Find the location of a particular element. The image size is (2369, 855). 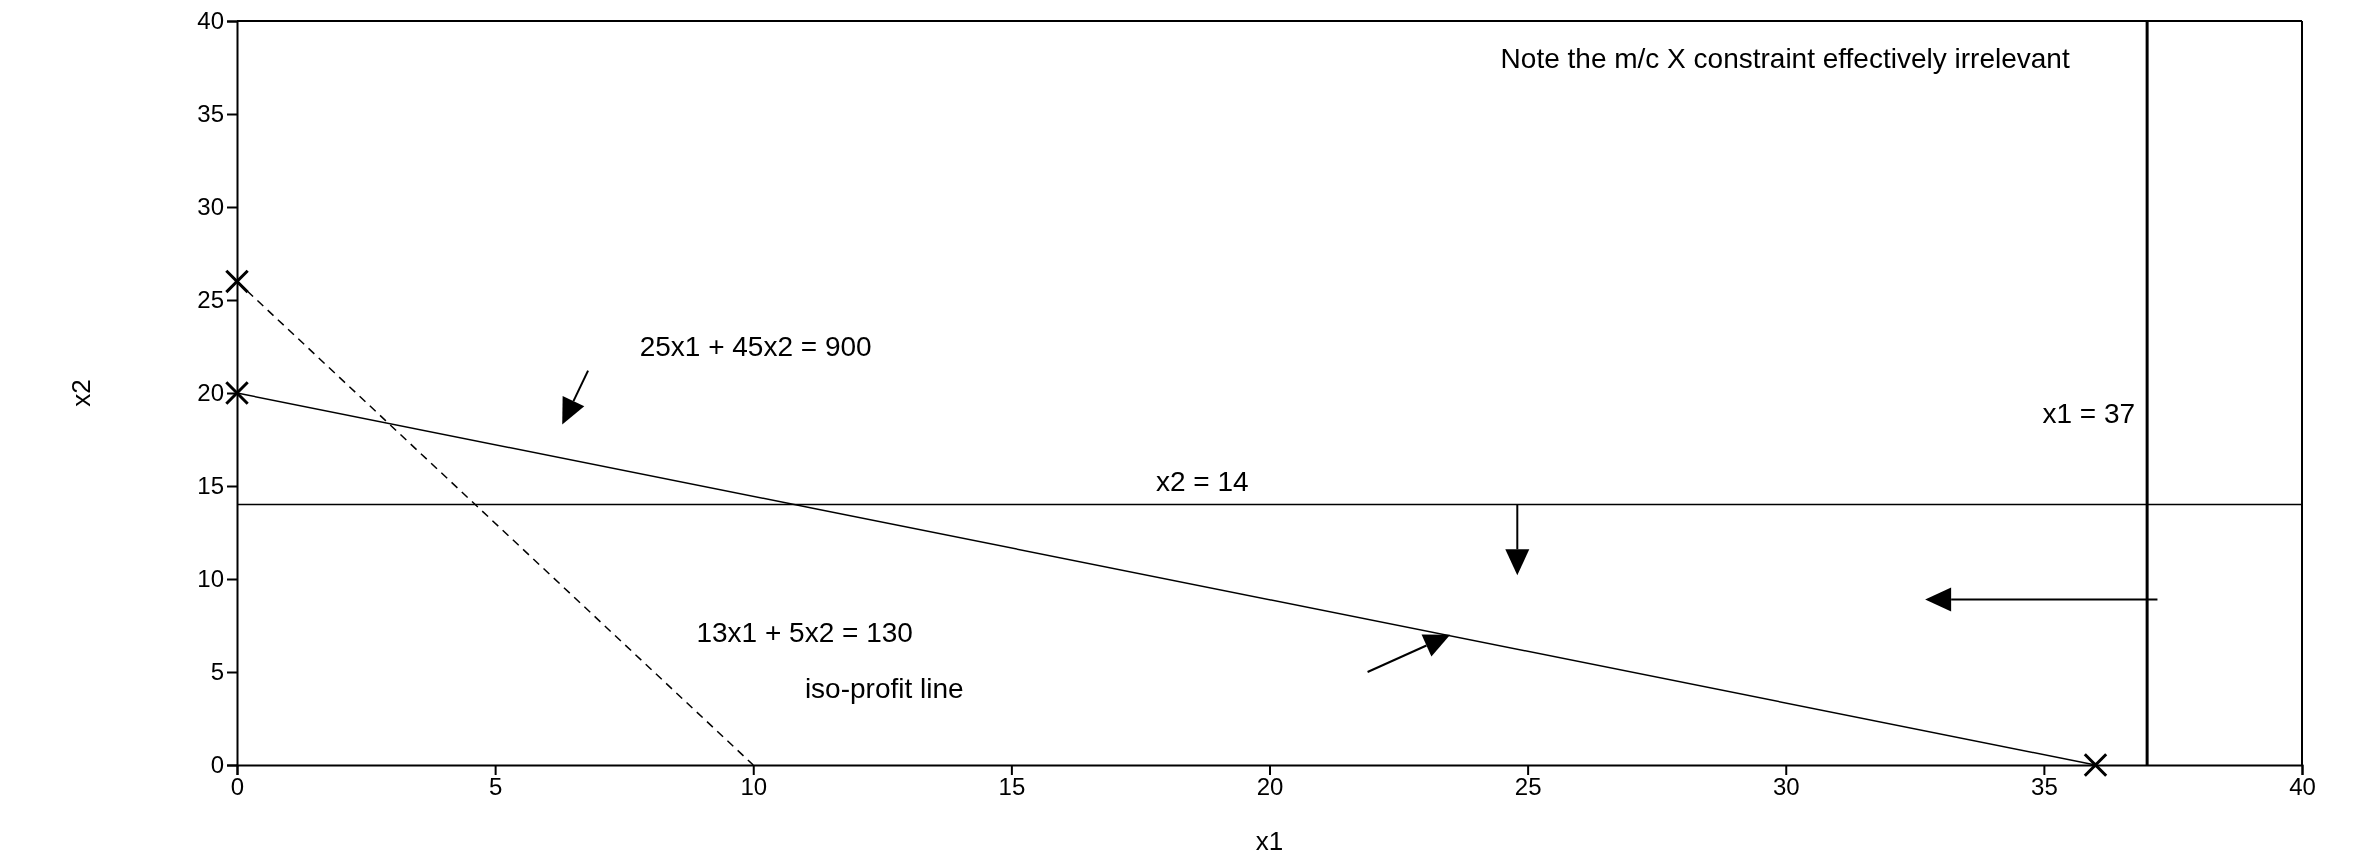

x-tick-label: 0 is located at coordinates (237, 787).